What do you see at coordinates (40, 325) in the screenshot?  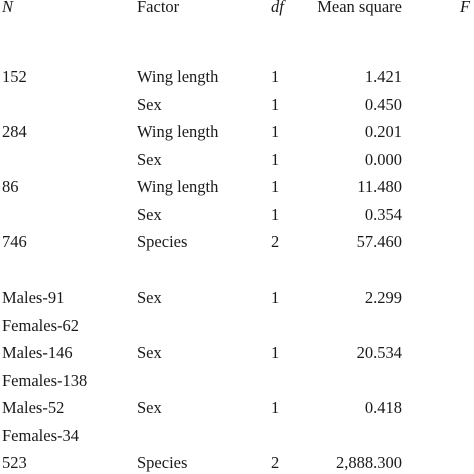 I see `cell-n: Females-62` at bounding box center [40, 325].